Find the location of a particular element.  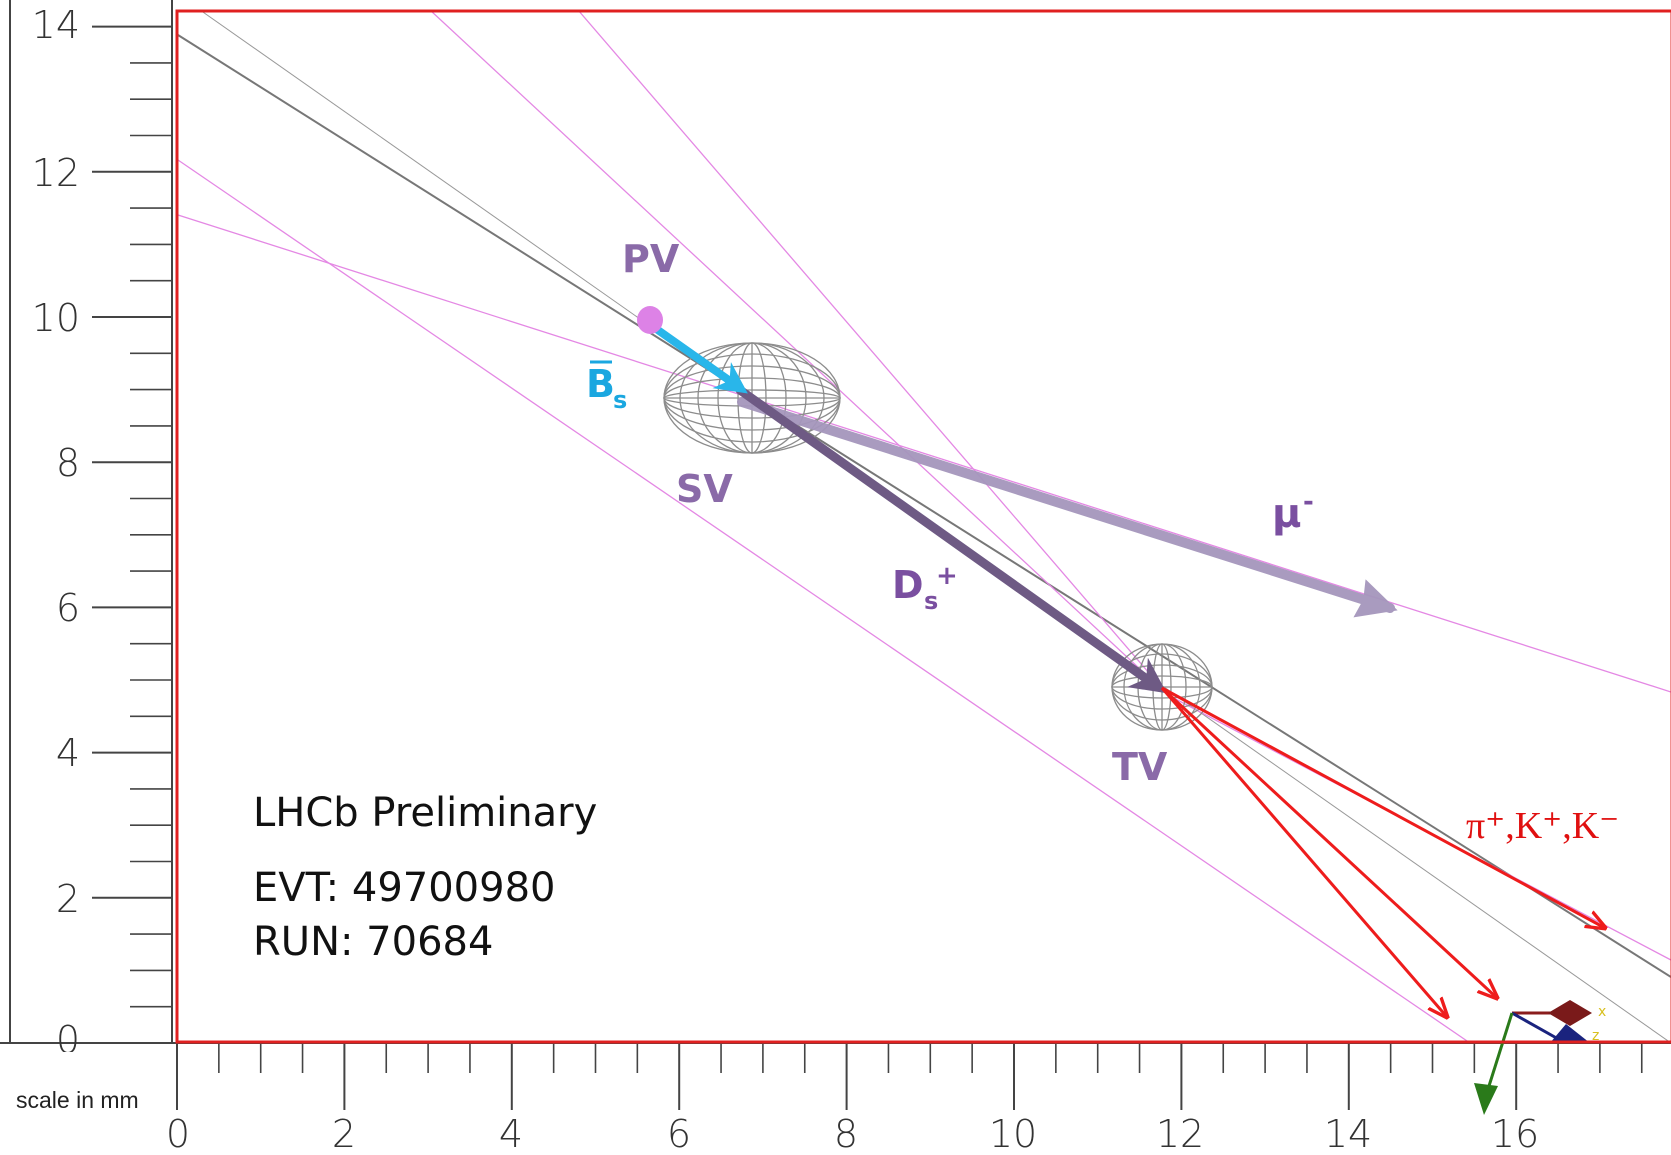

y-tick-labels: 0 2 4 6 8 10 12 14 is located at coordinates (56, 532).